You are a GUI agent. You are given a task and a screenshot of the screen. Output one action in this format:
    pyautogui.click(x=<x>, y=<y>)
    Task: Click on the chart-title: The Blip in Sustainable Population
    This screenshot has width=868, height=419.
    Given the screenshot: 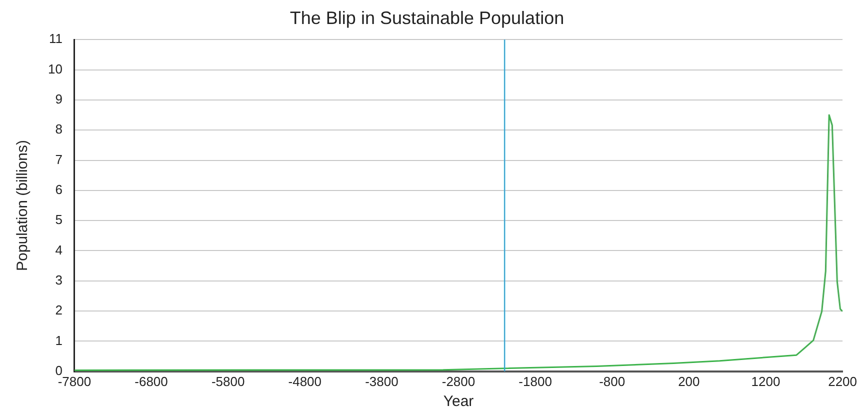 What is the action you would take?
    pyautogui.click(x=427, y=18)
    